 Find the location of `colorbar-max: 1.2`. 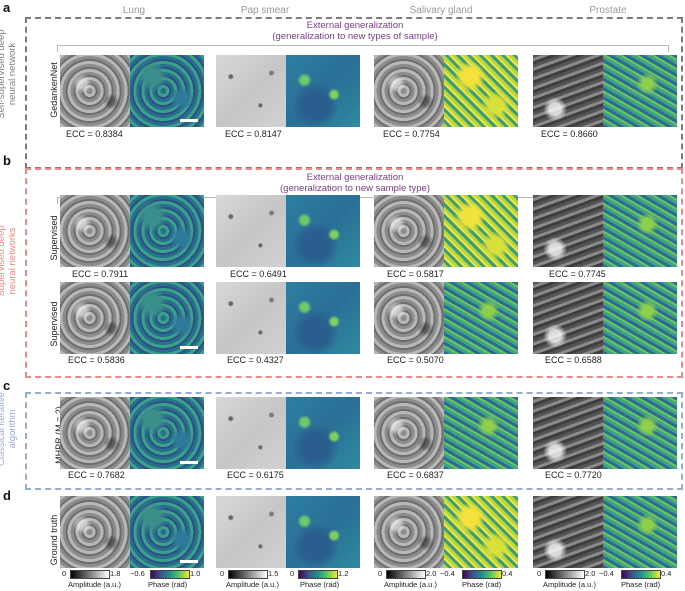

colorbar-max: 1.2 is located at coordinates (343, 573).